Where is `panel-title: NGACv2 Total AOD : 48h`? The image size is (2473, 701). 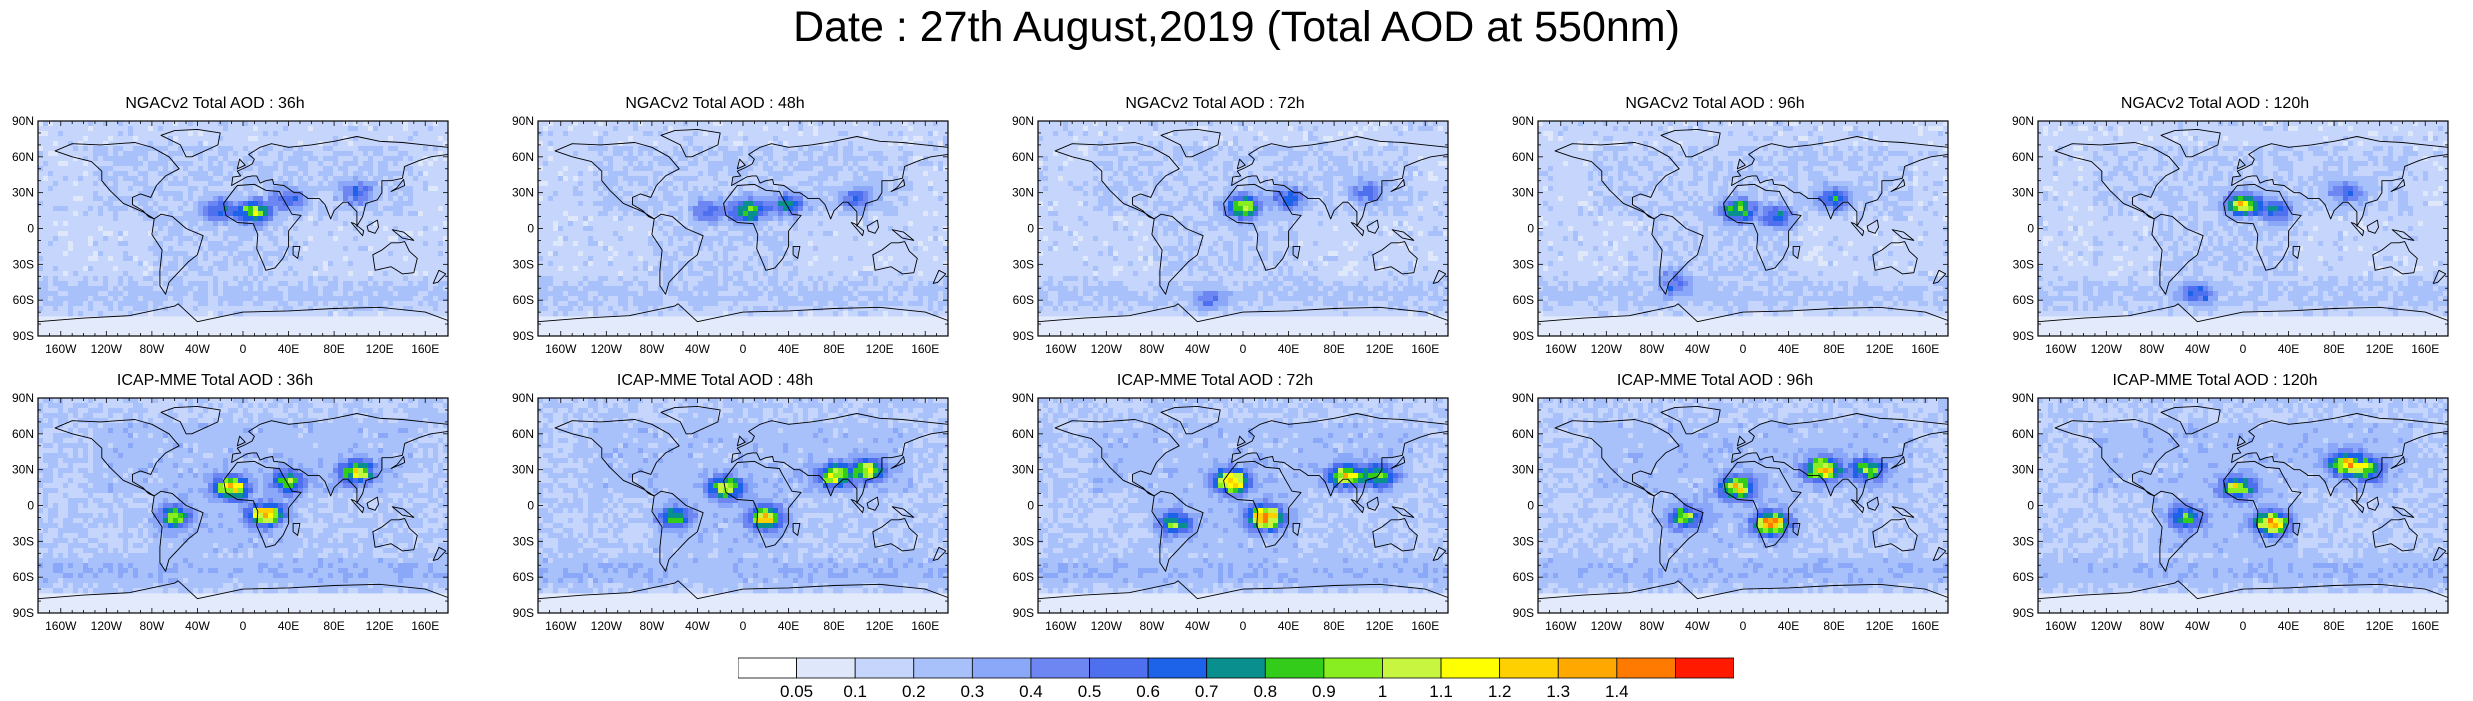
panel-title: NGACv2 Total AOD : 48h is located at coordinates (715, 104).